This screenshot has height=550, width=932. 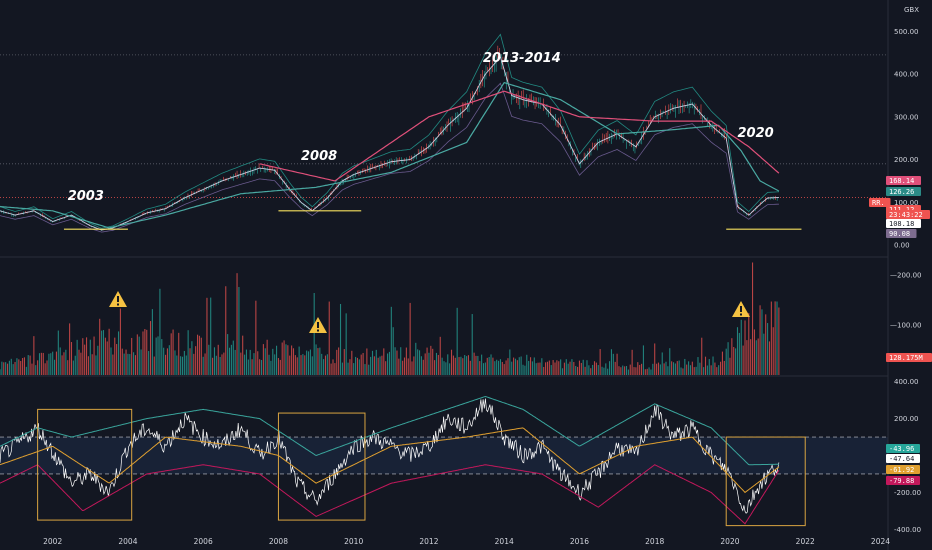 What do you see at coordinates (319, 156) in the screenshot?
I see `period-annotation: 2008` at bounding box center [319, 156].